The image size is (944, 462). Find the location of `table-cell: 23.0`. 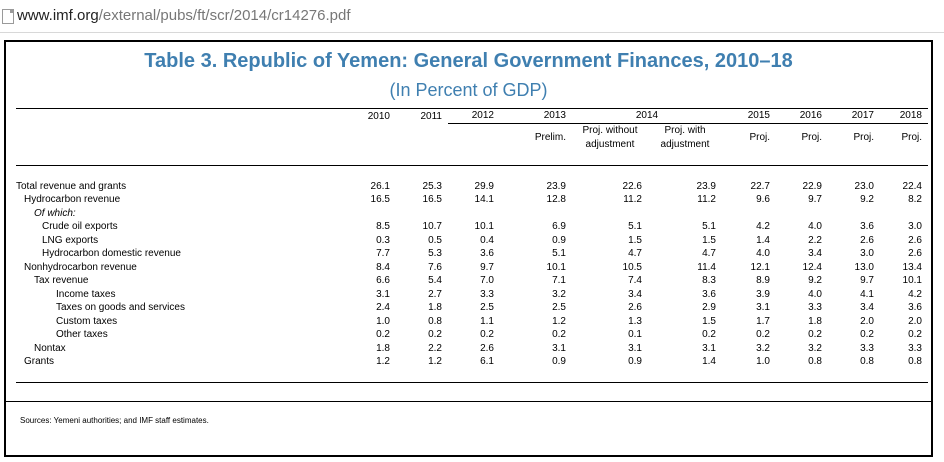

table-cell: 23.0 is located at coordinates (864, 186).